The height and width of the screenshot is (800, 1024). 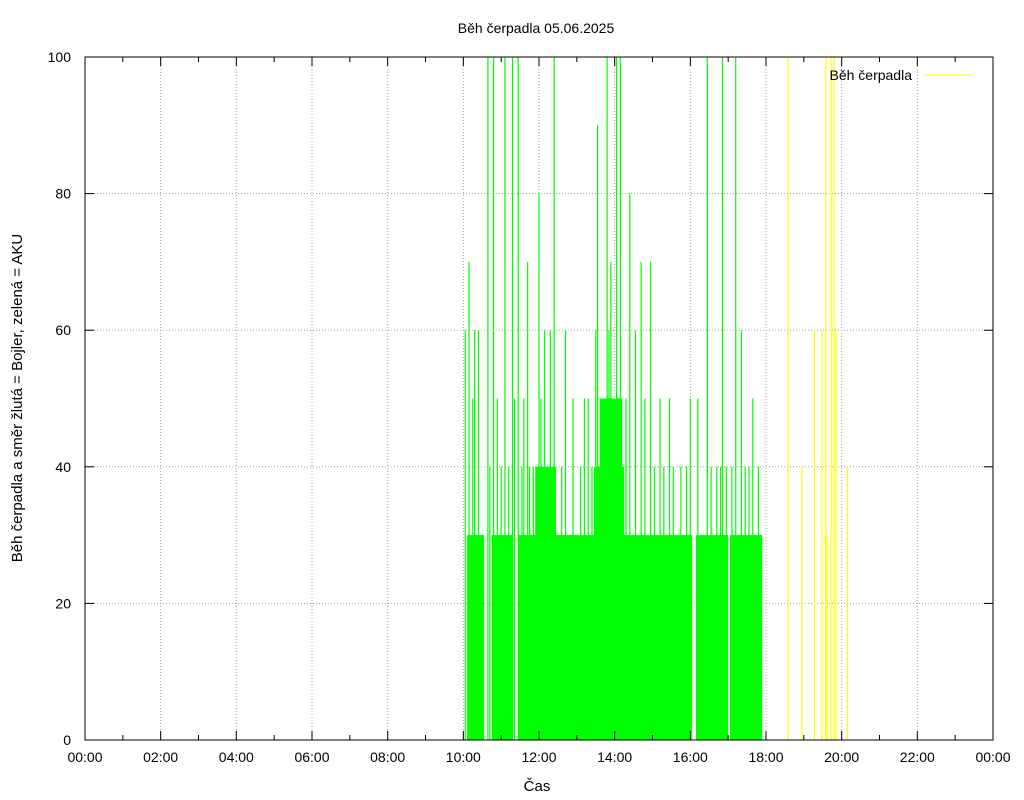 I want to click on legend: Běh čerpadla, so click(x=901, y=75).